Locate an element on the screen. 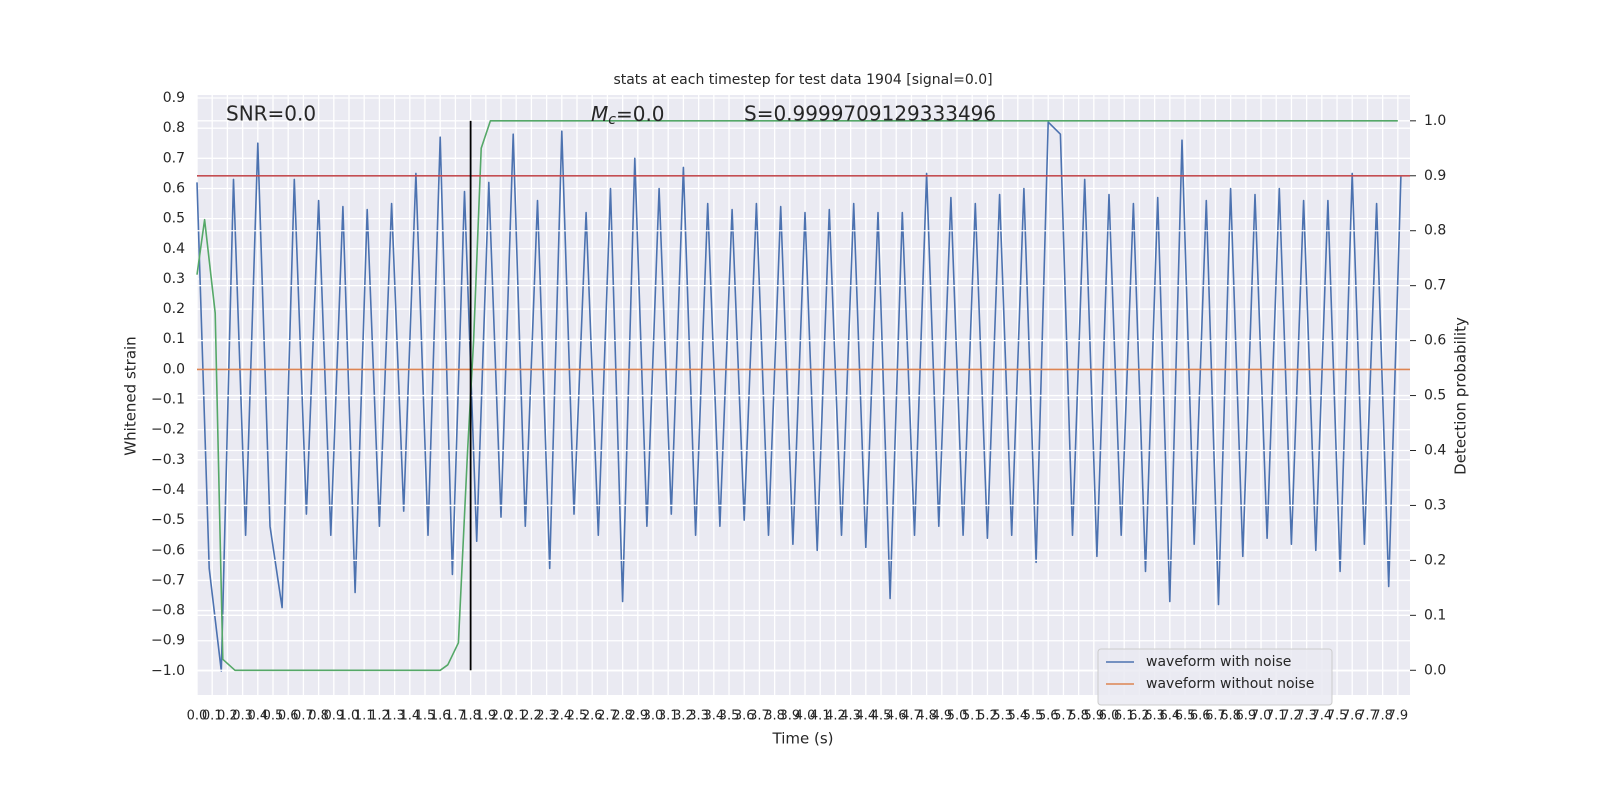  x-tick-label: 6.7 is located at coordinates (1215, 716).